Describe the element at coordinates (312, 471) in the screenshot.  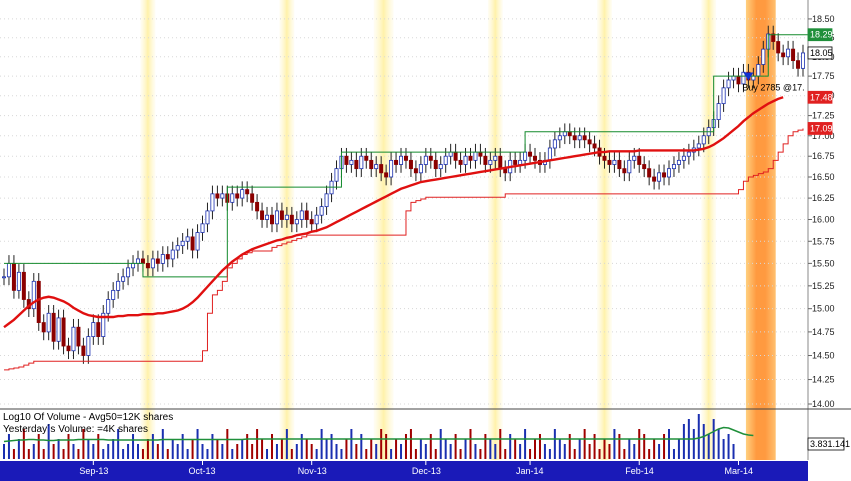
I see `date-label: Nov-13` at that location.